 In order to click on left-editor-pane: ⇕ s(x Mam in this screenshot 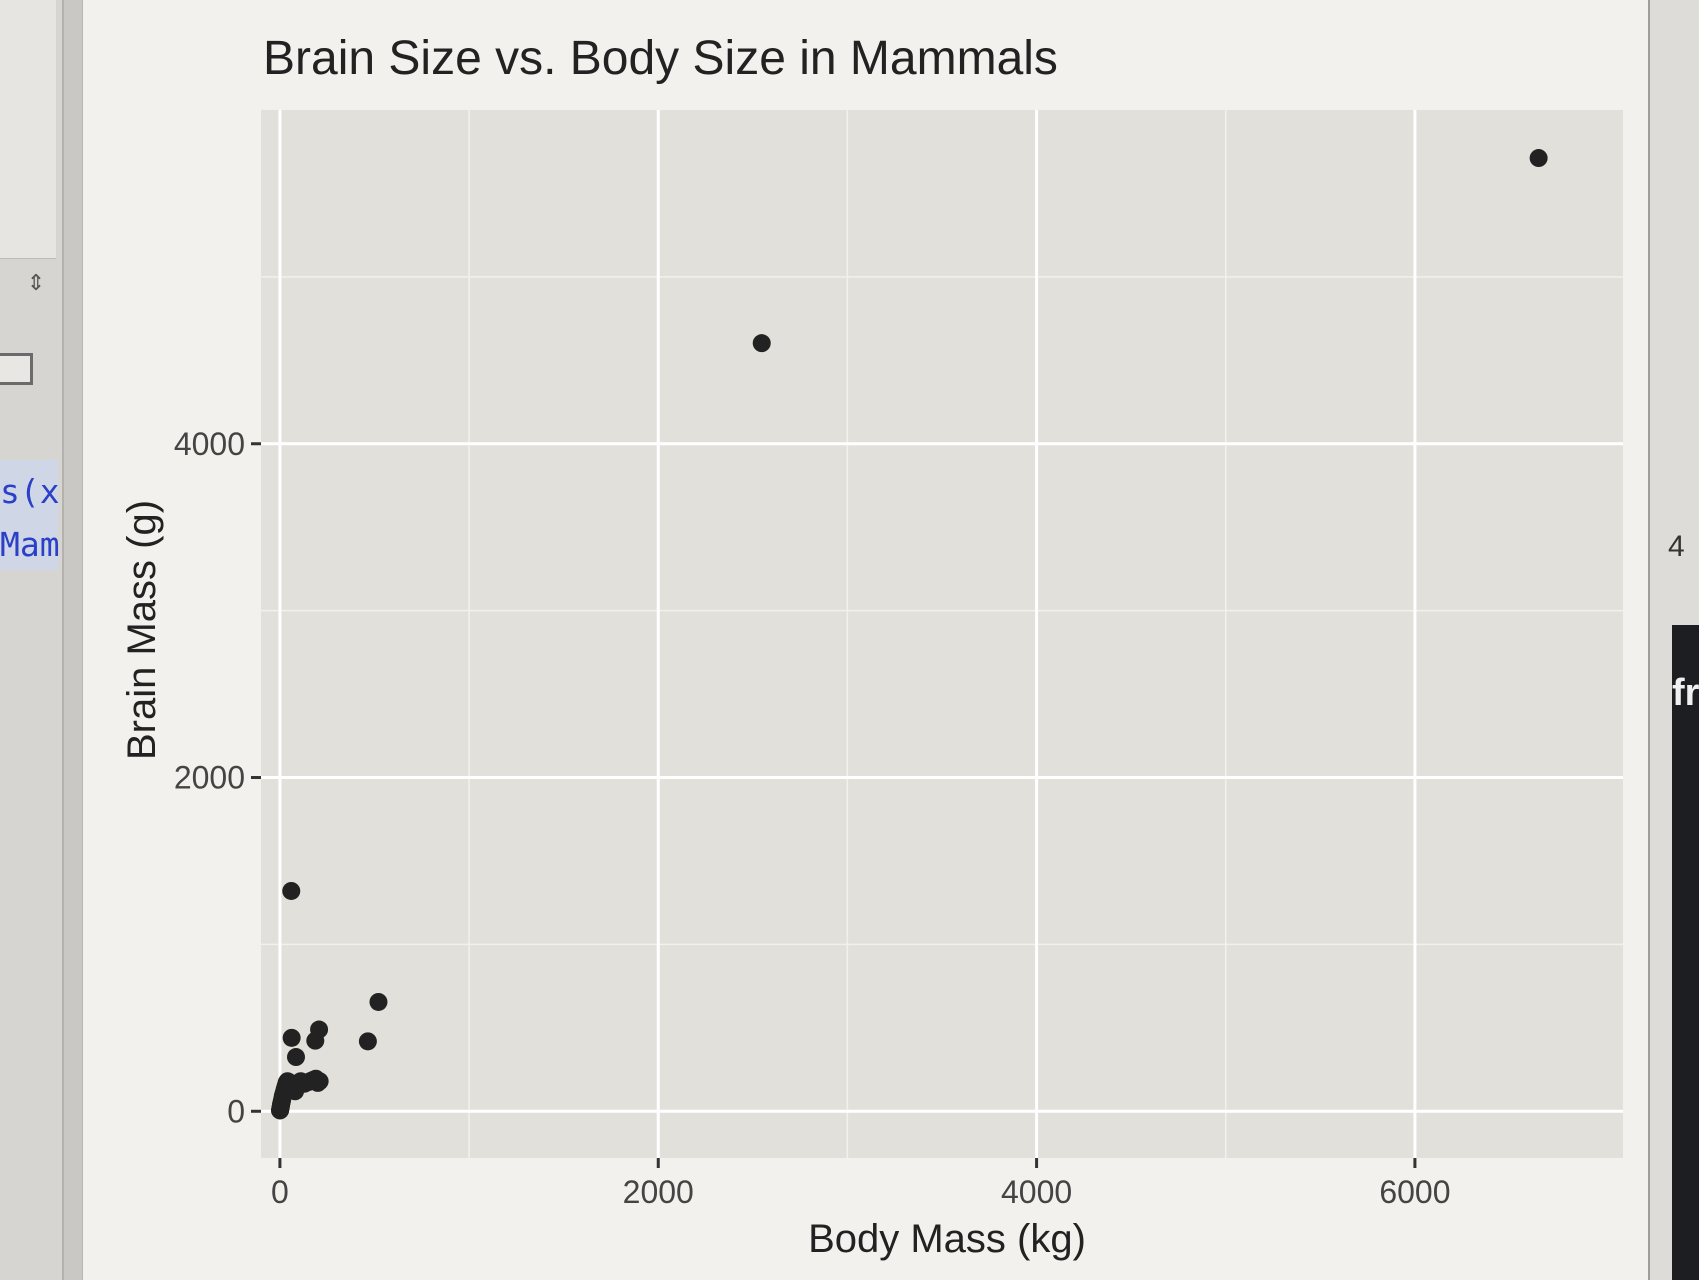, I will do `click(32, 640)`.